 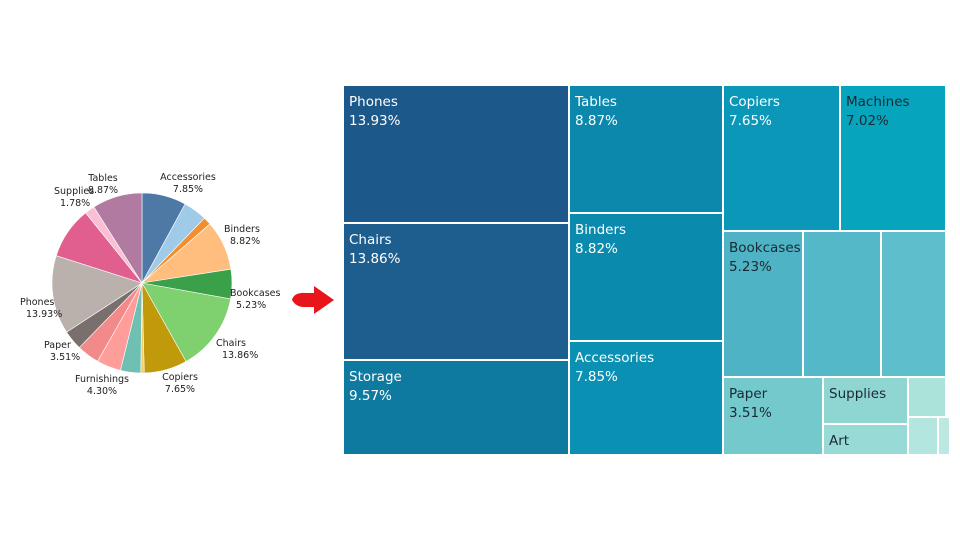 What do you see at coordinates (646, 398) in the screenshot?
I see `treemap-tile-accessories: Accessories 7.85%` at bounding box center [646, 398].